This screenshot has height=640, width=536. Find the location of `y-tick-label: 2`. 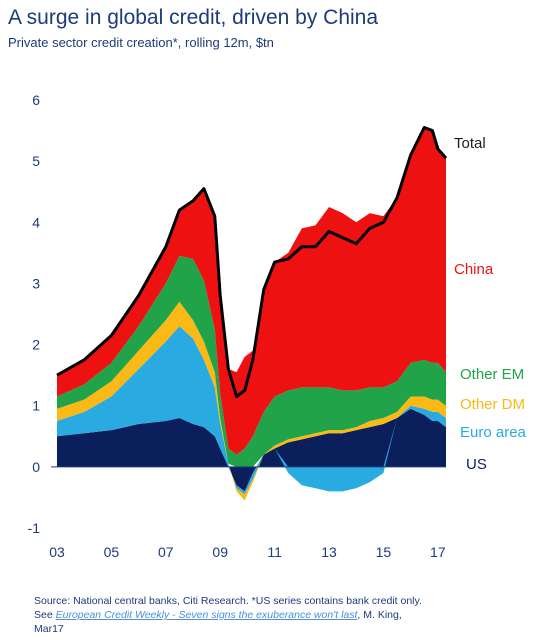

y-tick-label: 2 is located at coordinates (36, 345).